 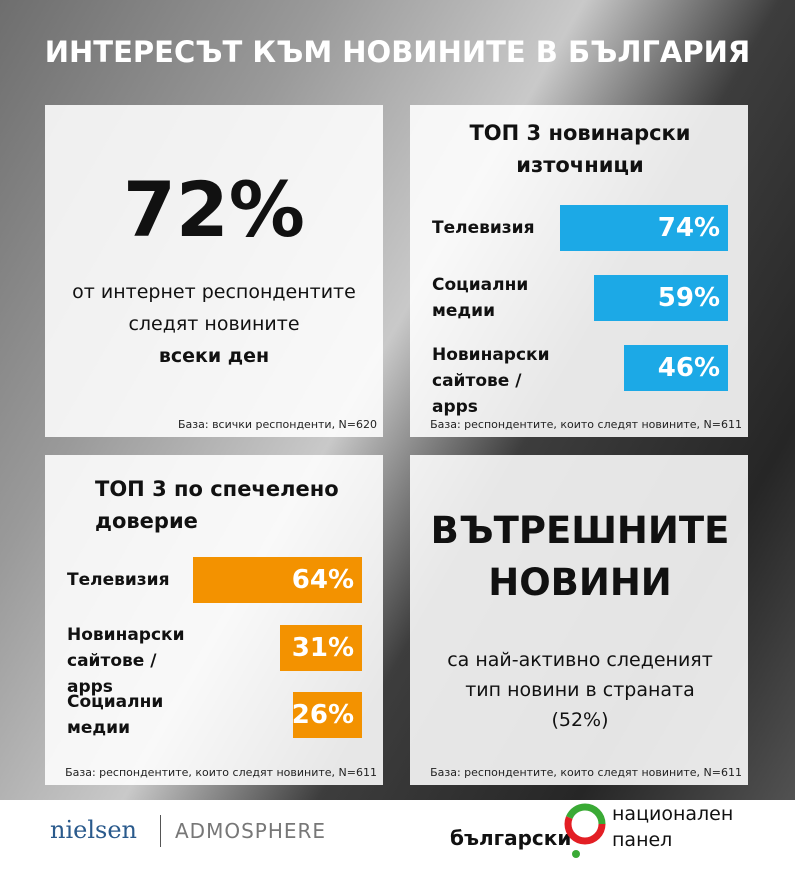 What do you see at coordinates (673, 814) in the screenshot?
I see `logo-text: национален` at bounding box center [673, 814].